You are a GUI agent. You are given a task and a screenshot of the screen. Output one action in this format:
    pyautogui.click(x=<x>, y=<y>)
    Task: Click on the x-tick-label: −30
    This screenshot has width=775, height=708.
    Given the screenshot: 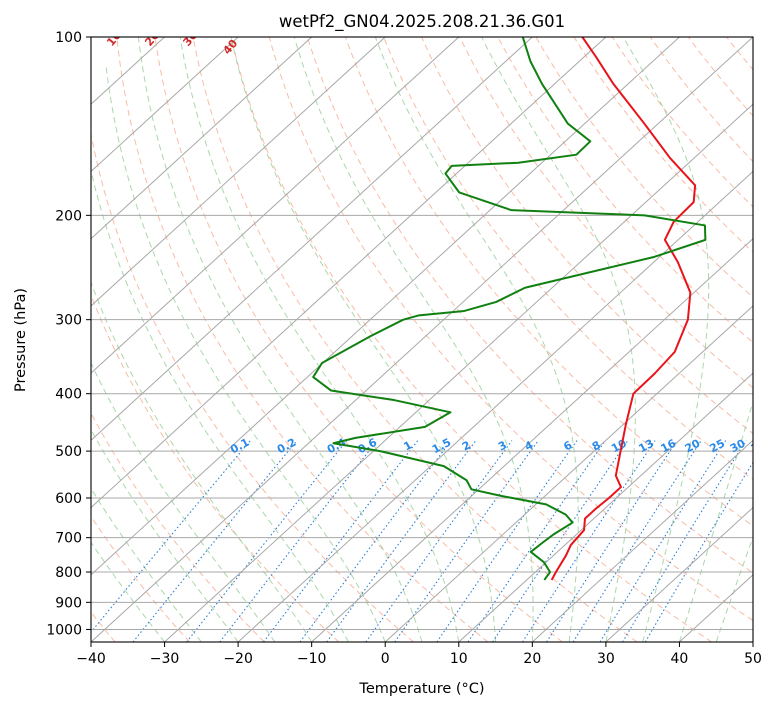 What is the action you would take?
    pyautogui.click(x=165, y=659)
    